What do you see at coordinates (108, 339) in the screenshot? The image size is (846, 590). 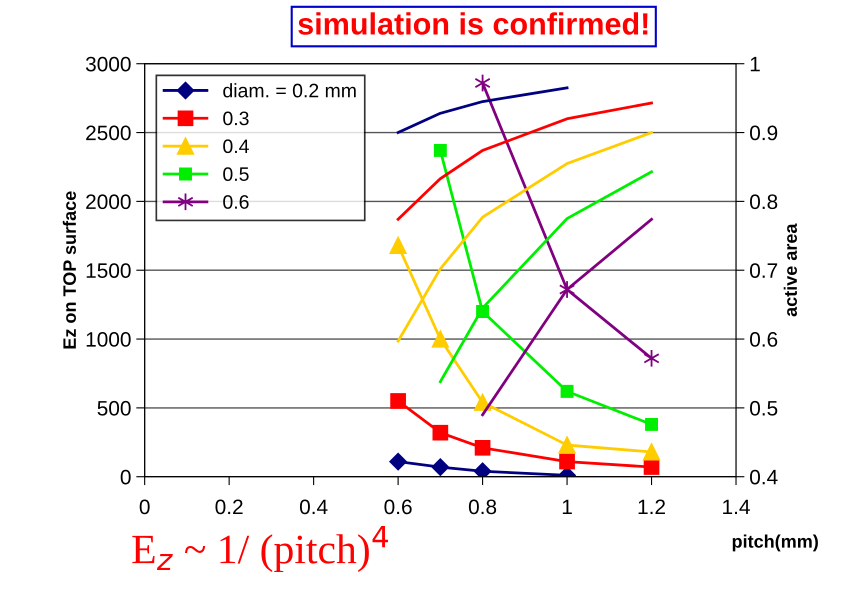 I see `y-tick-label: 1000` at bounding box center [108, 339].